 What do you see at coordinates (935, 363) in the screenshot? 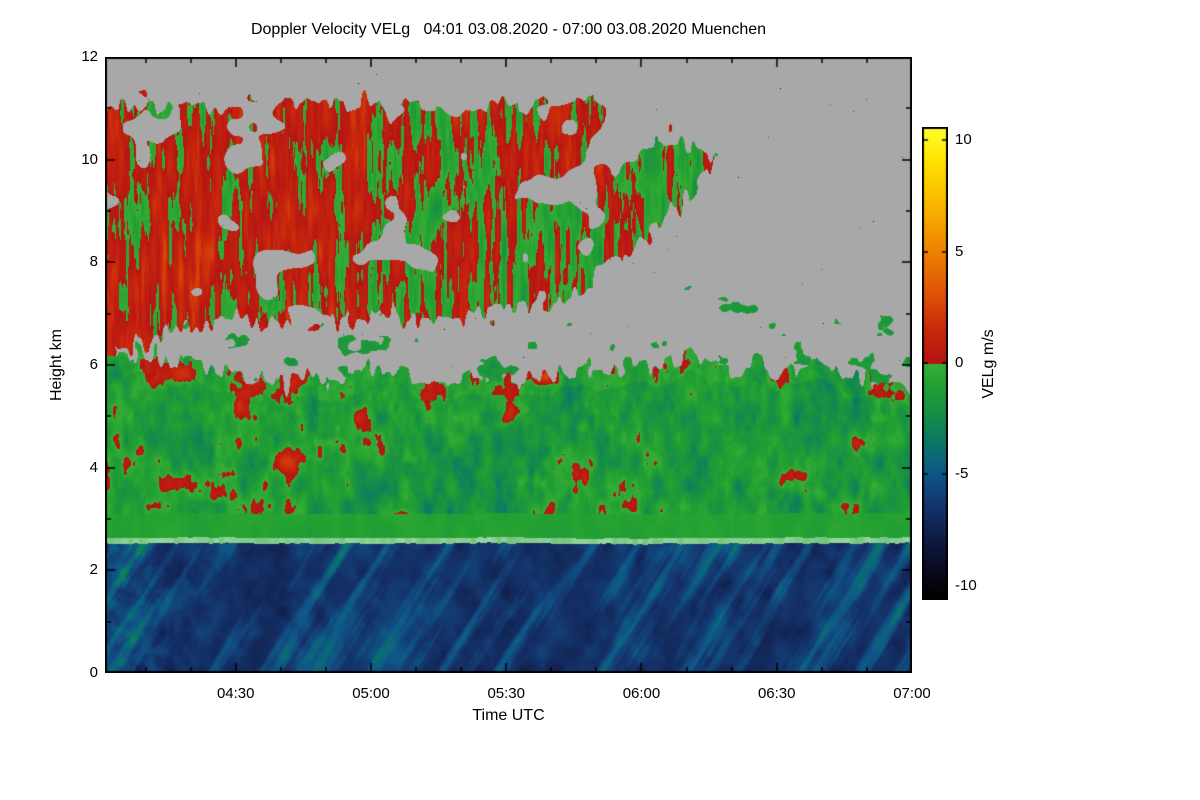
I see `colorbar-canvas` at bounding box center [935, 363].